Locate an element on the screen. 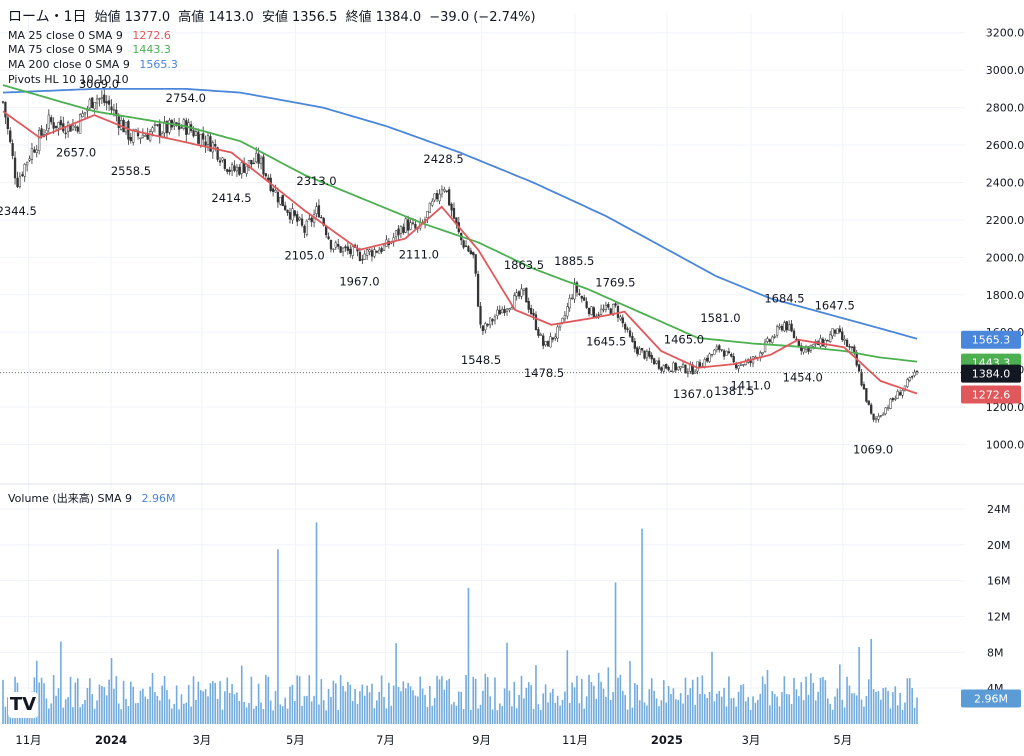 The image size is (1024, 756). price-tick-label: 2600.0 is located at coordinates (1005, 145).